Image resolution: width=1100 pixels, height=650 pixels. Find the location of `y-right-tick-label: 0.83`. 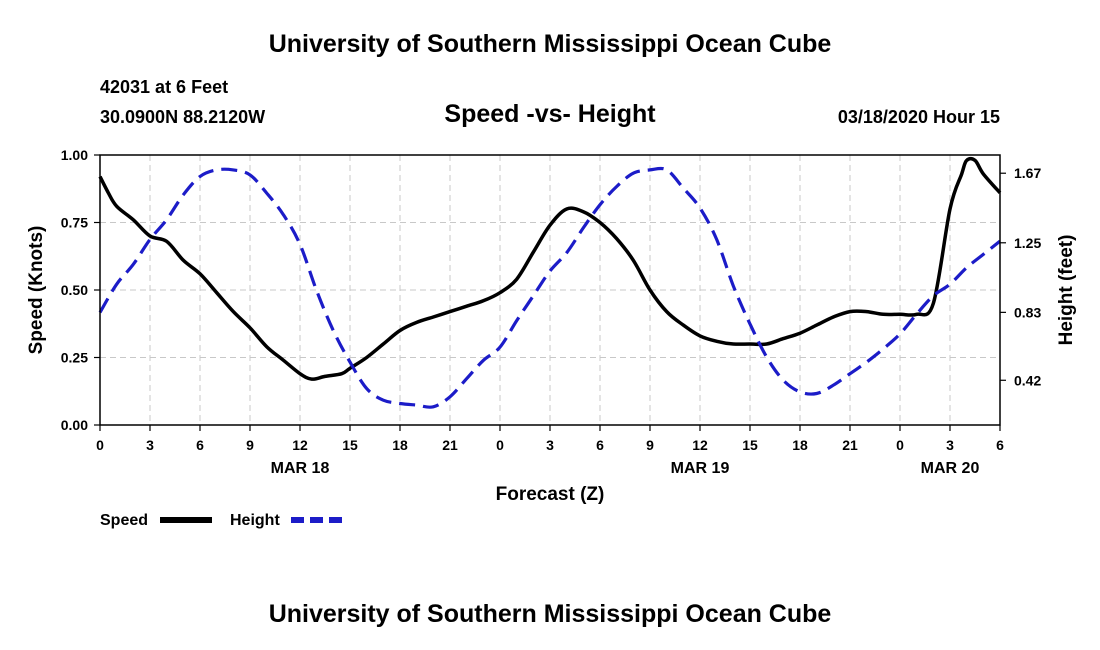

y-right-tick-label: 0.83 is located at coordinates (1027, 312).